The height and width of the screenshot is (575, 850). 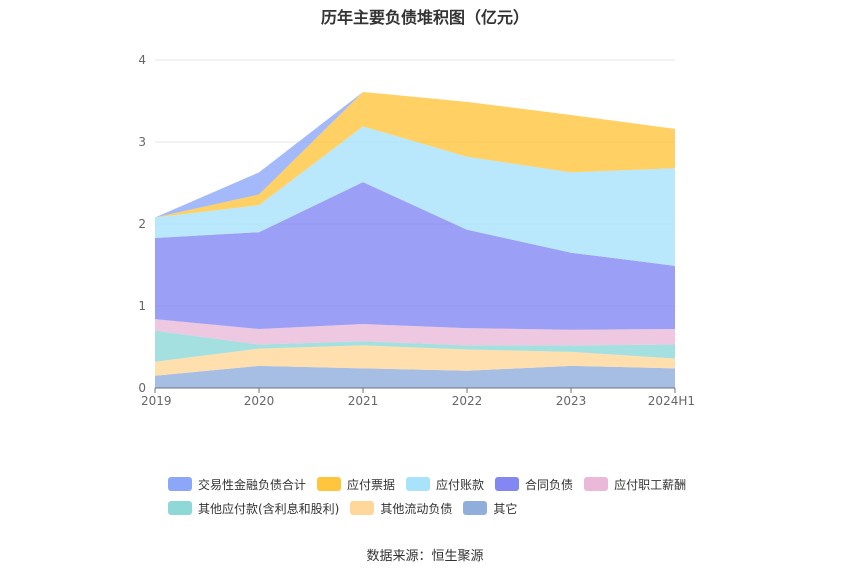 I want to click on x-tick-label: 2019, so click(x=156, y=401).